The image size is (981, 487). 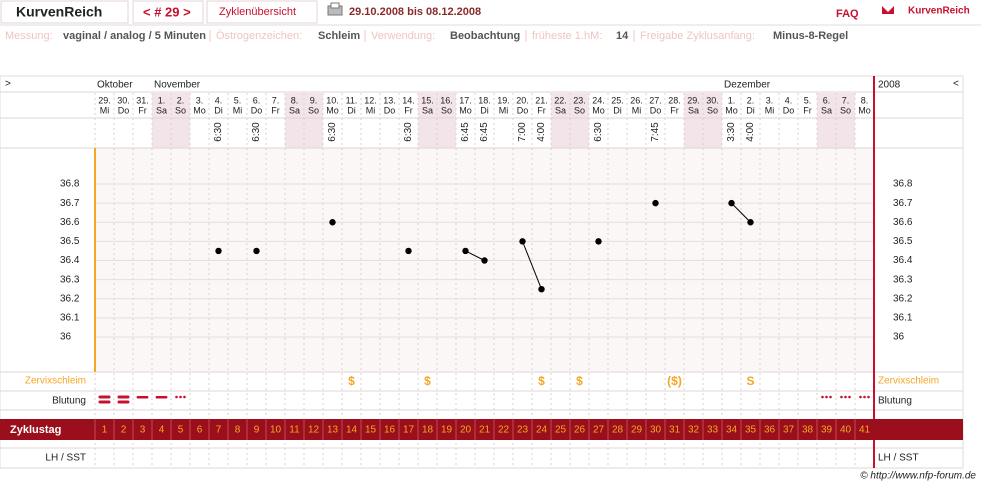 I want to click on brand-crown, so click(x=888, y=10).